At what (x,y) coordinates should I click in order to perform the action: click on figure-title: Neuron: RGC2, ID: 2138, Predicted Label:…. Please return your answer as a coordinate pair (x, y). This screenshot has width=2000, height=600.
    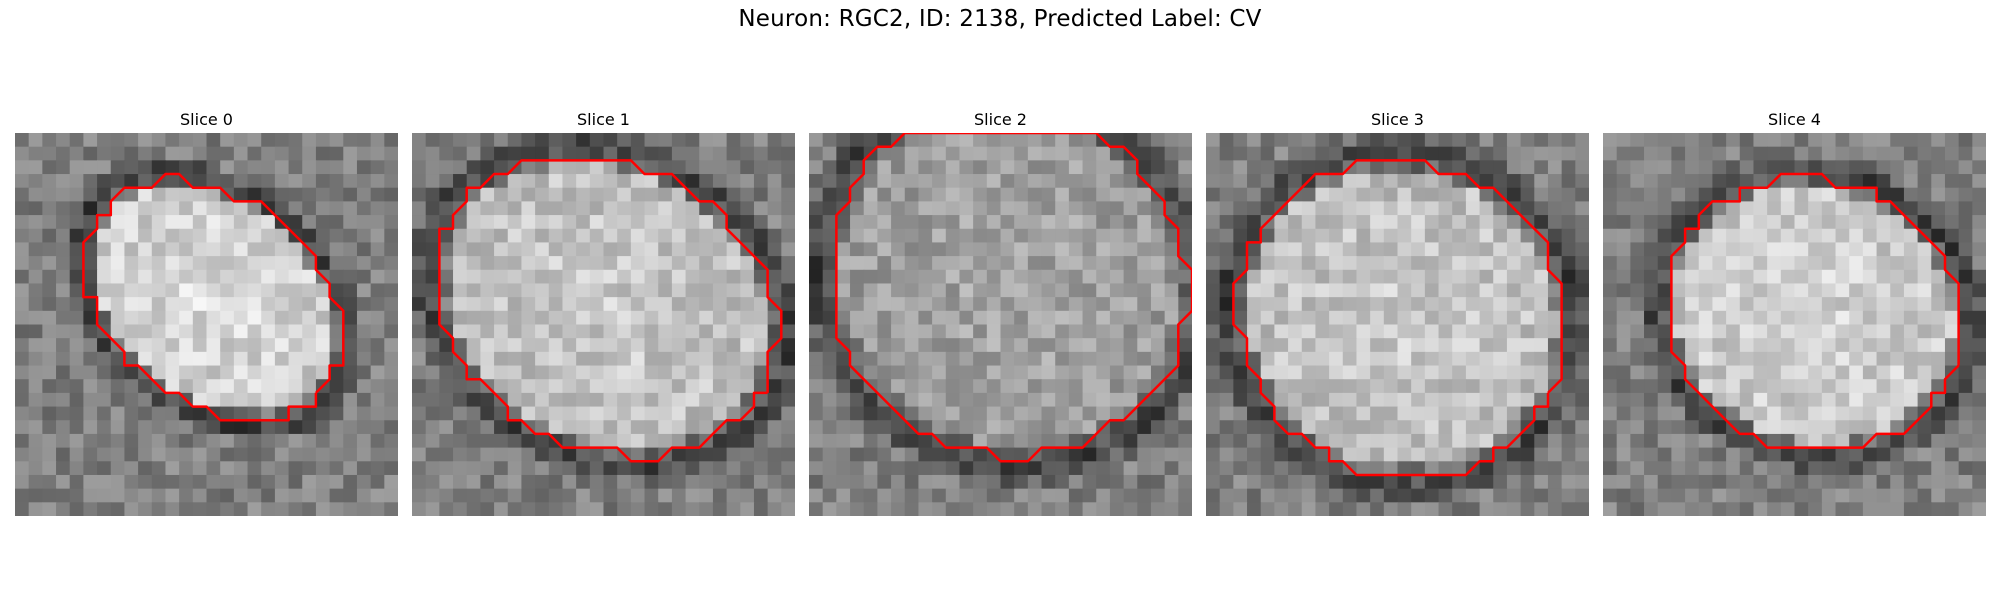
    Looking at the image, I should click on (1000, 19).